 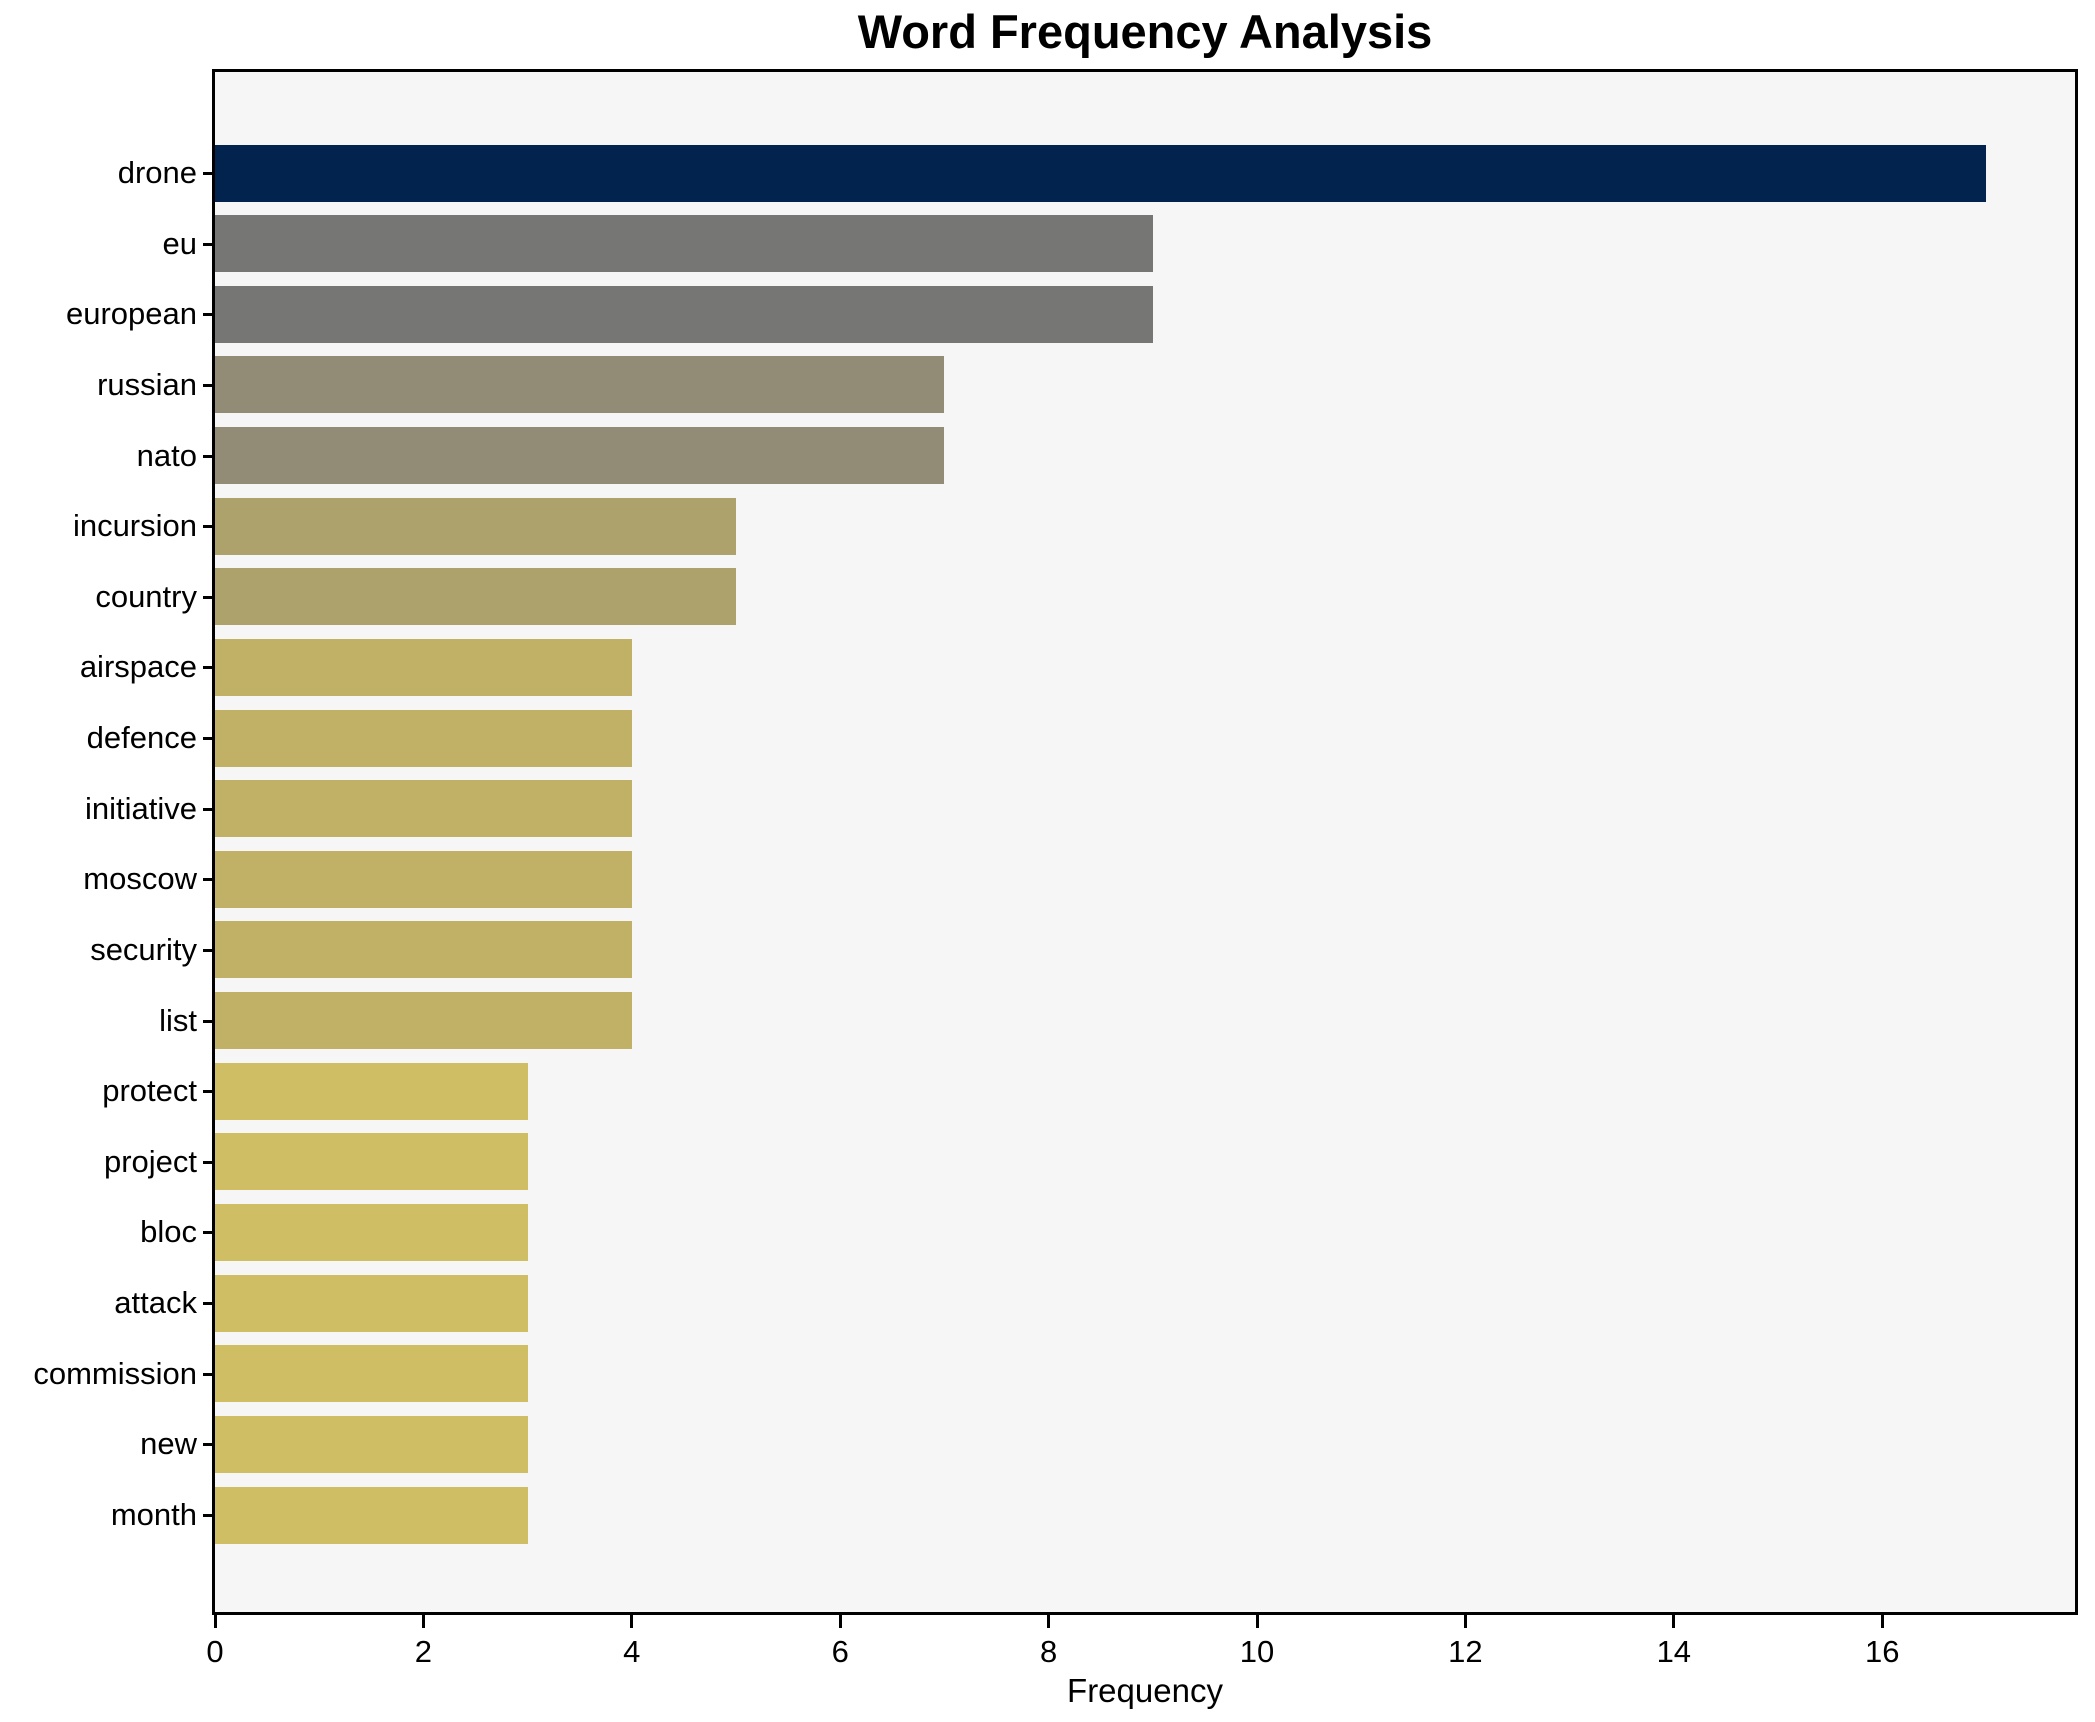 What do you see at coordinates (1674, 1651) in the screenshot?
I see `x-tick-label: 14` at bounding box center [1674, 1651].